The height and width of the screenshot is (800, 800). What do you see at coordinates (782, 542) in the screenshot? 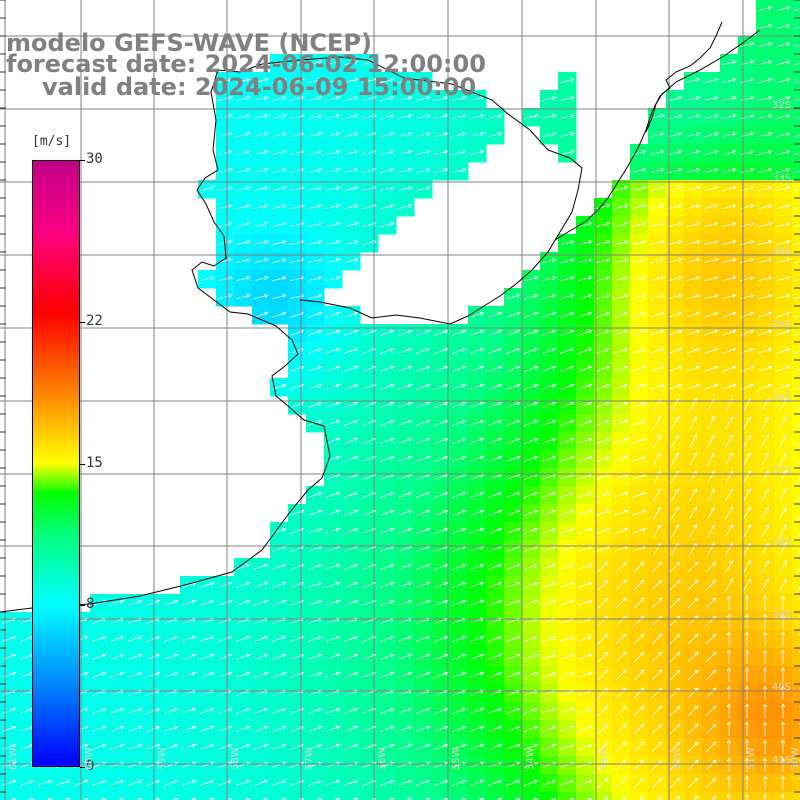
I see `latitude-label: 38S` at bounding box center [782, 542].